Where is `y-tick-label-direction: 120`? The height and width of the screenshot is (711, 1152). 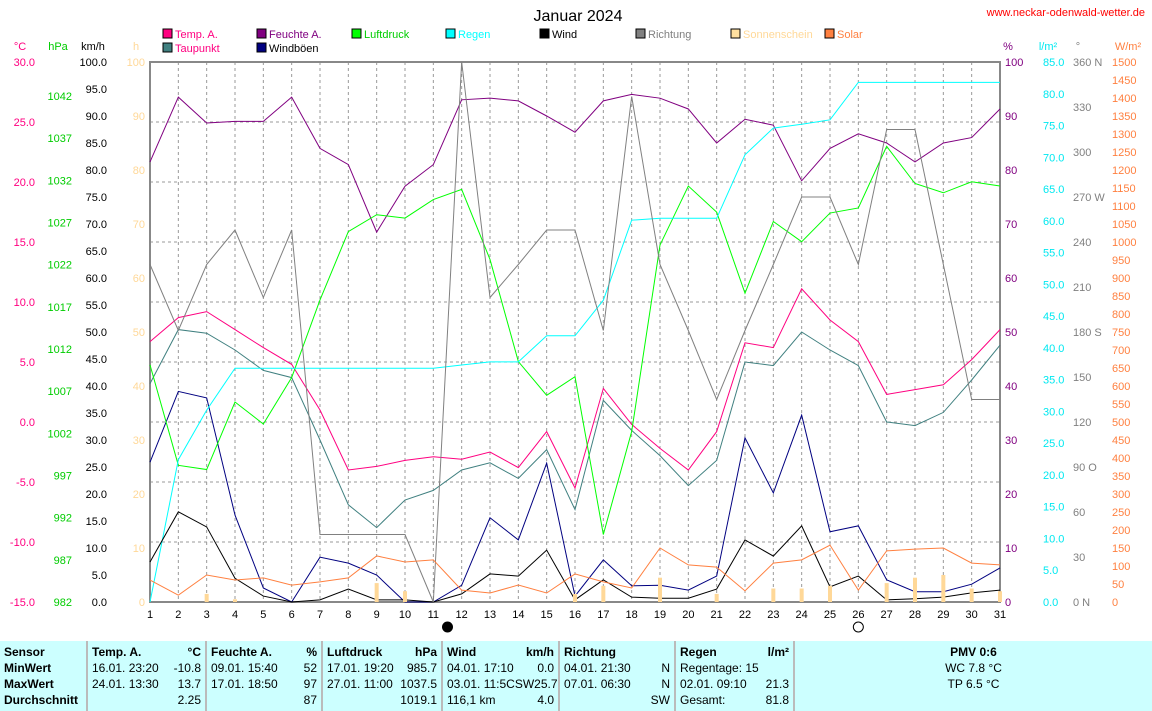 y-tick-label-direction: 120 is located at coordinates (1082, 423).